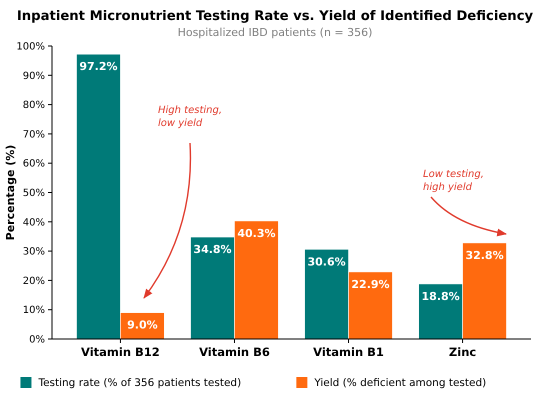  What do you see at coordinates (33, 222) in the screenshot?
I see `y-tick-label: 40%` at bounding box center [33, 222].